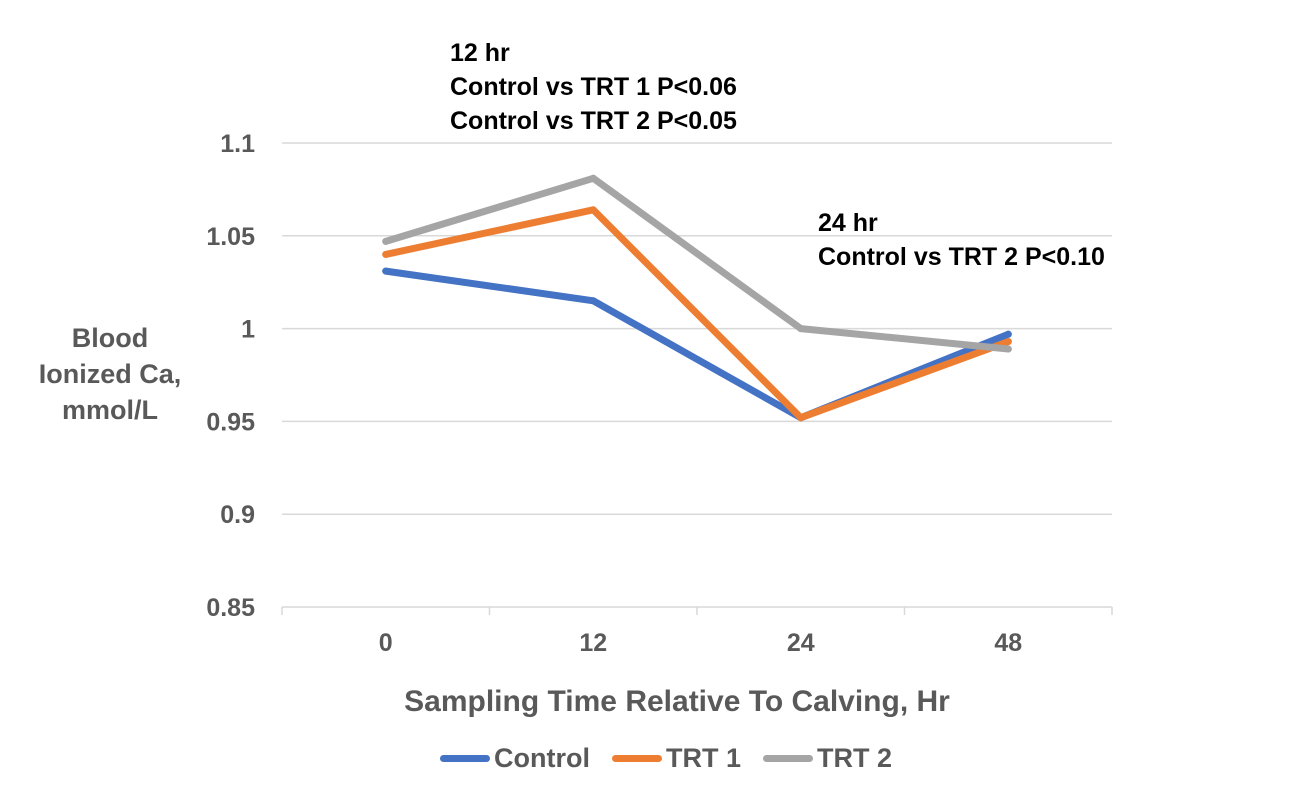 Image resolution: width=1313 pixels, height=795 pixels. I want to click on x-tick-label: 48, so click(1008, 643).